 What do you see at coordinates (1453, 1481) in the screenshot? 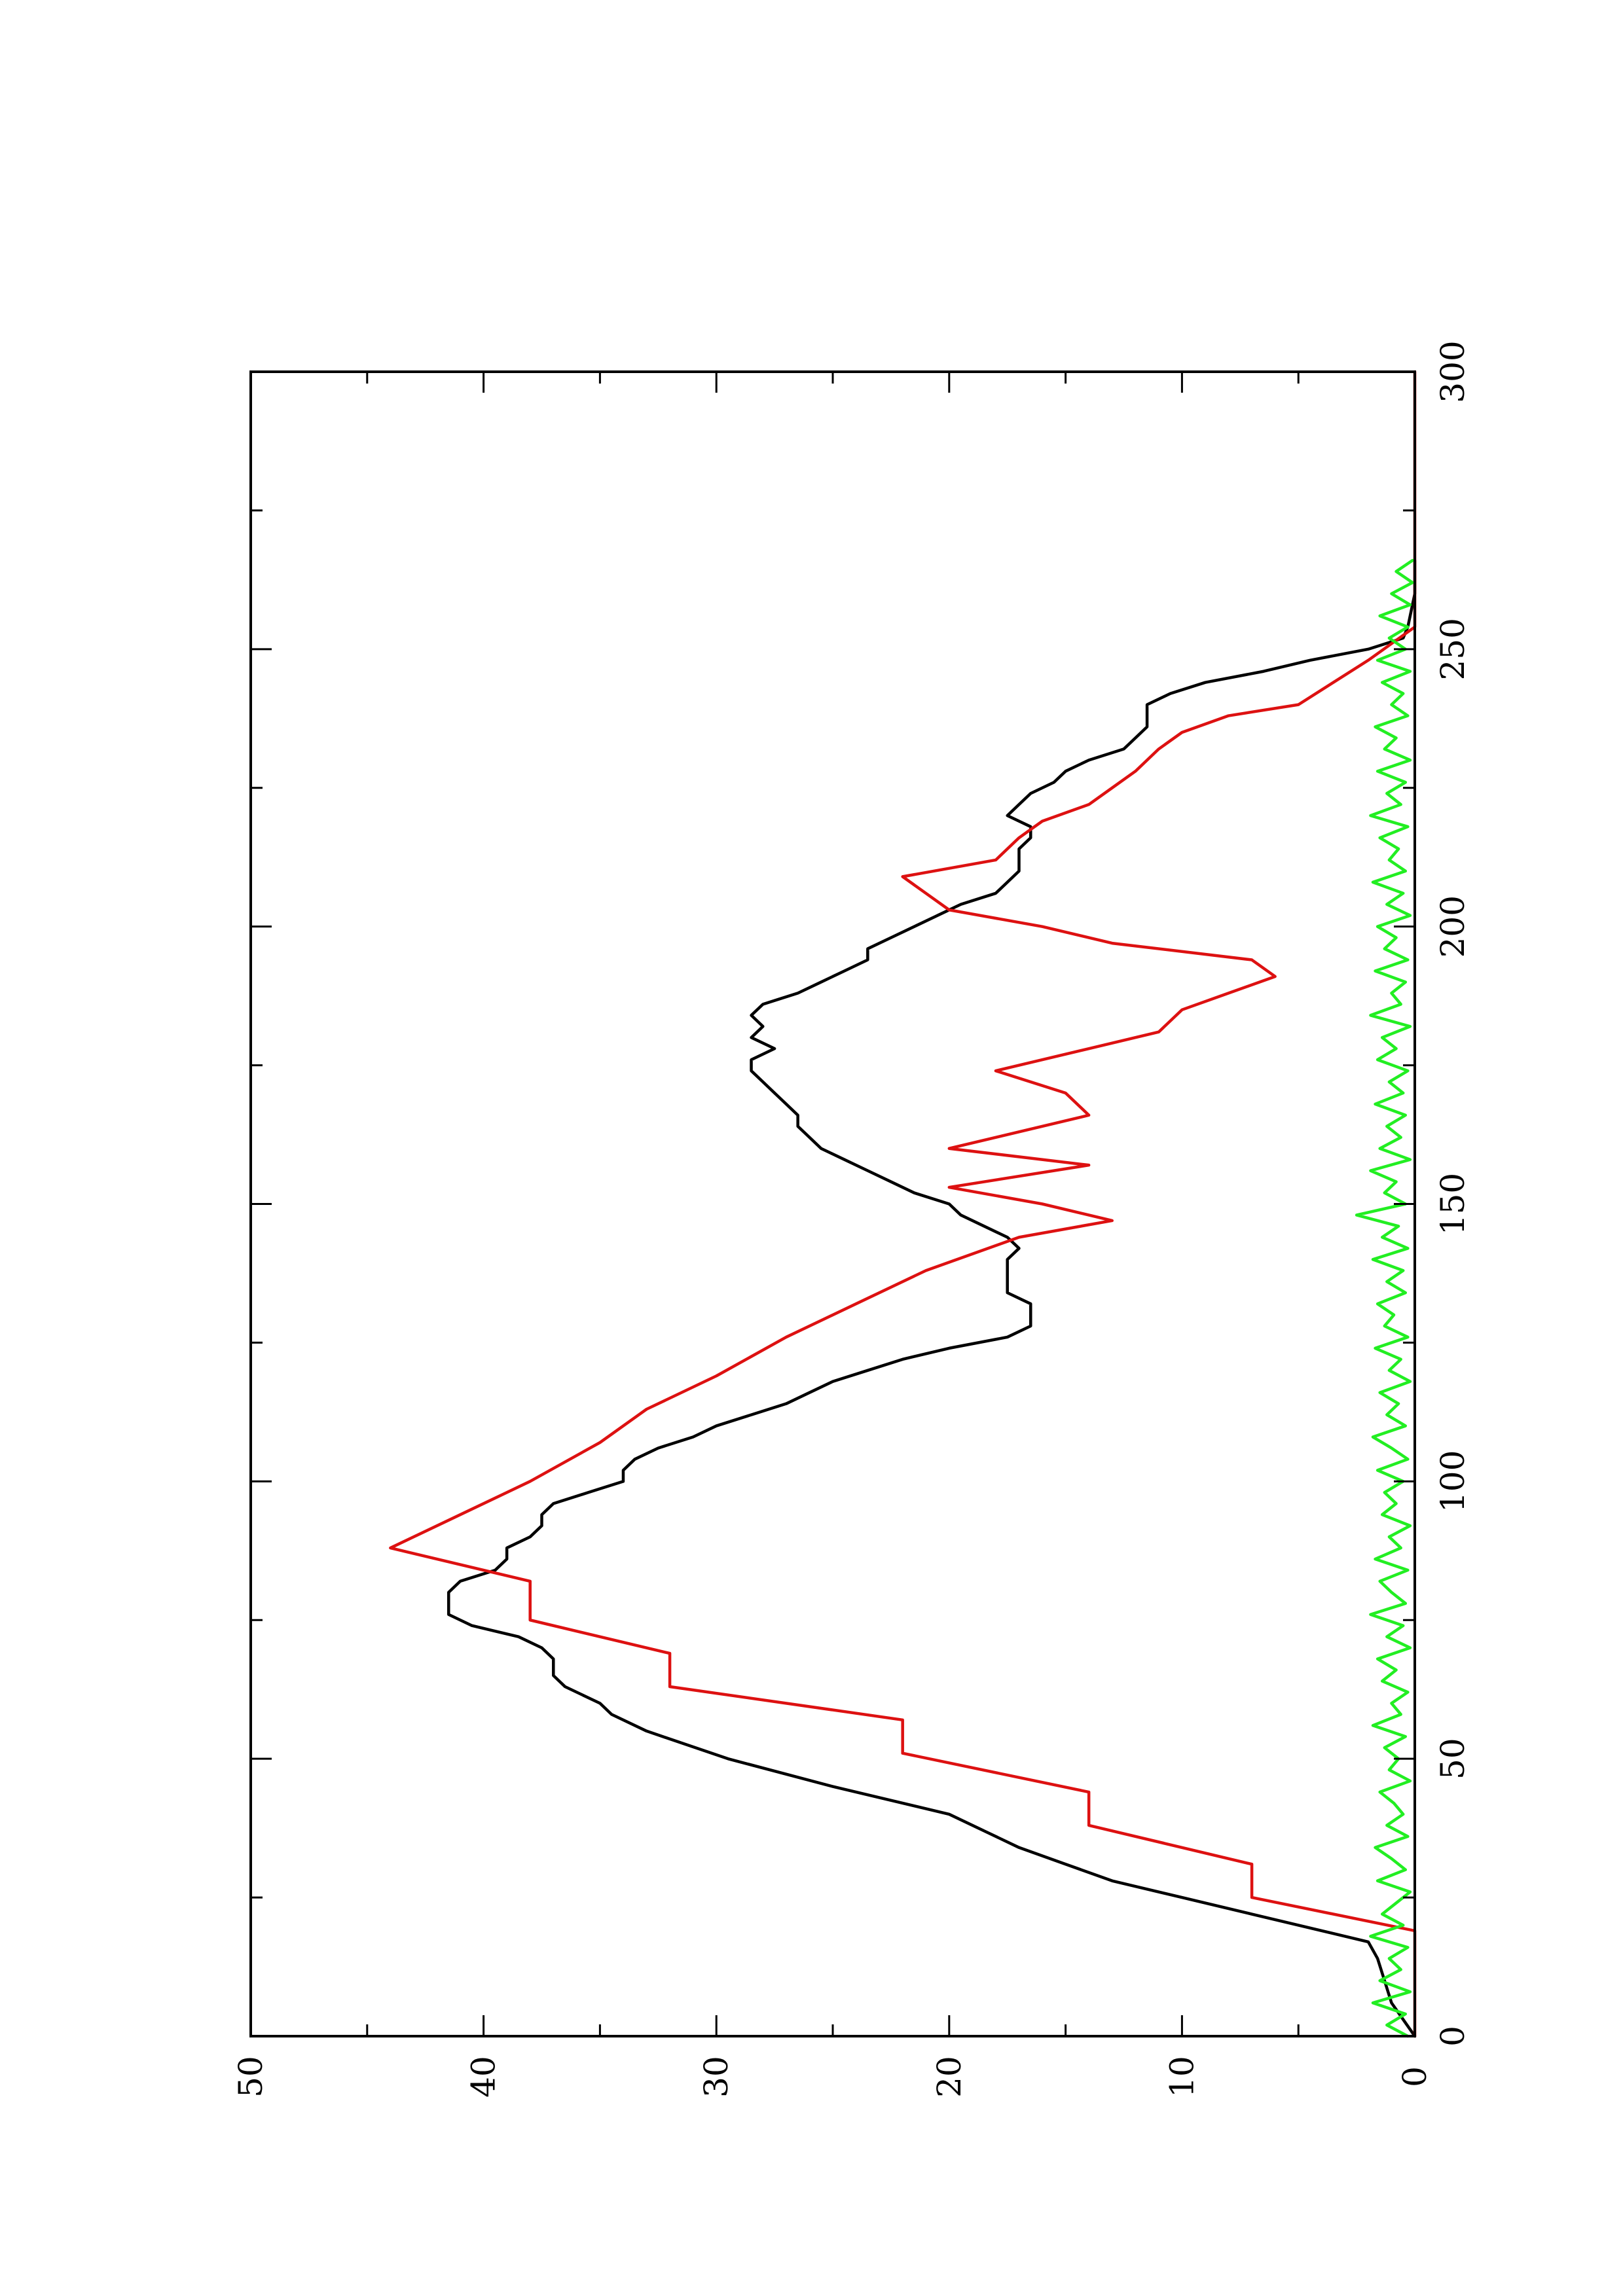
I see `x-tick-label: 100` at bounding box center [1453, 1481].